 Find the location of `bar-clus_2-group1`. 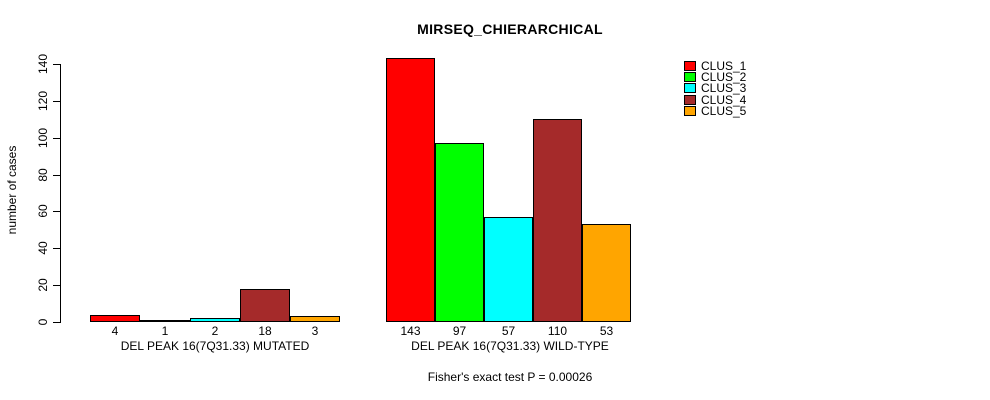

bar-clus_2-group1 is located at coordinates (165, 321).